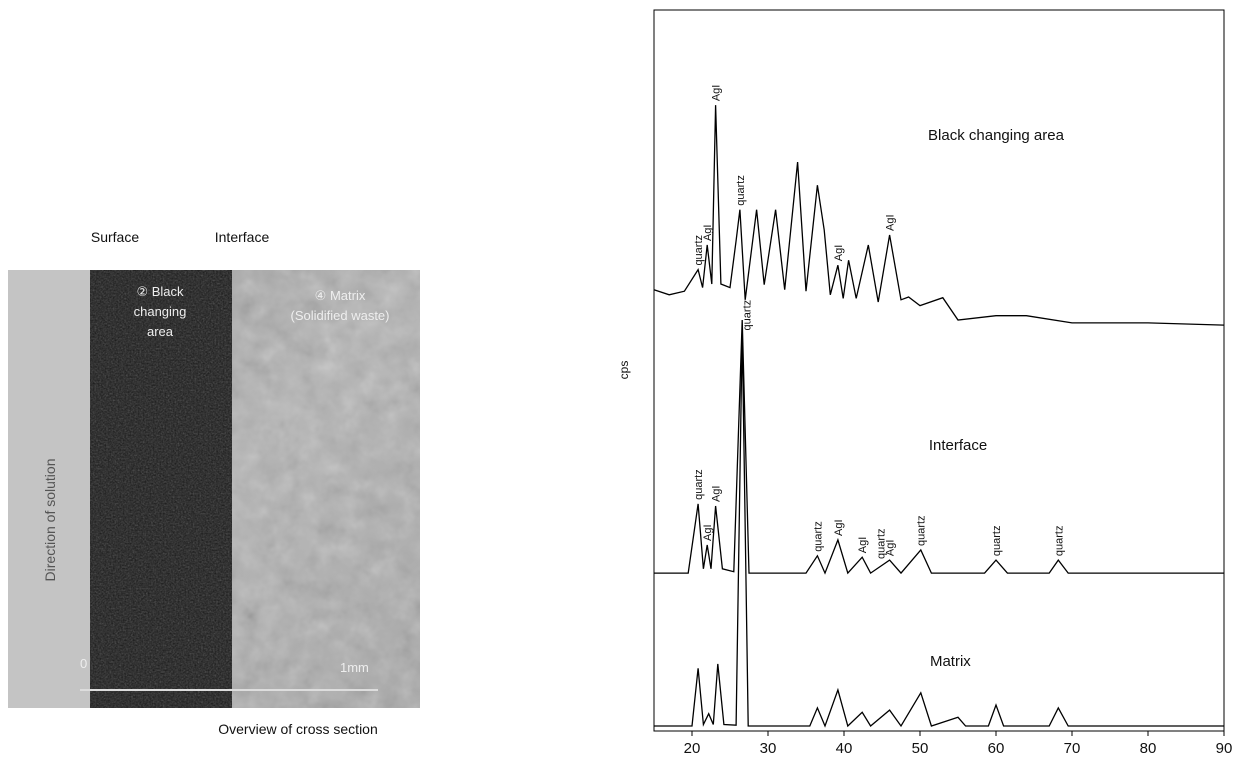 Image resolution: width=1247 pixels, height=762 pixels. I want to click on black-label: ② Black, so click(160, 291).